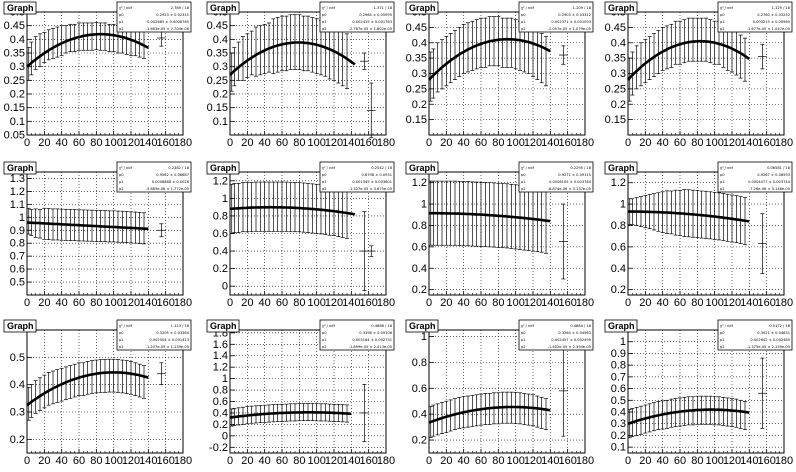 This screenshot has height=472, width=796. Describe the element at coordinates (722, 182) in the screenshot. I see `stats-key: p1` at that location.